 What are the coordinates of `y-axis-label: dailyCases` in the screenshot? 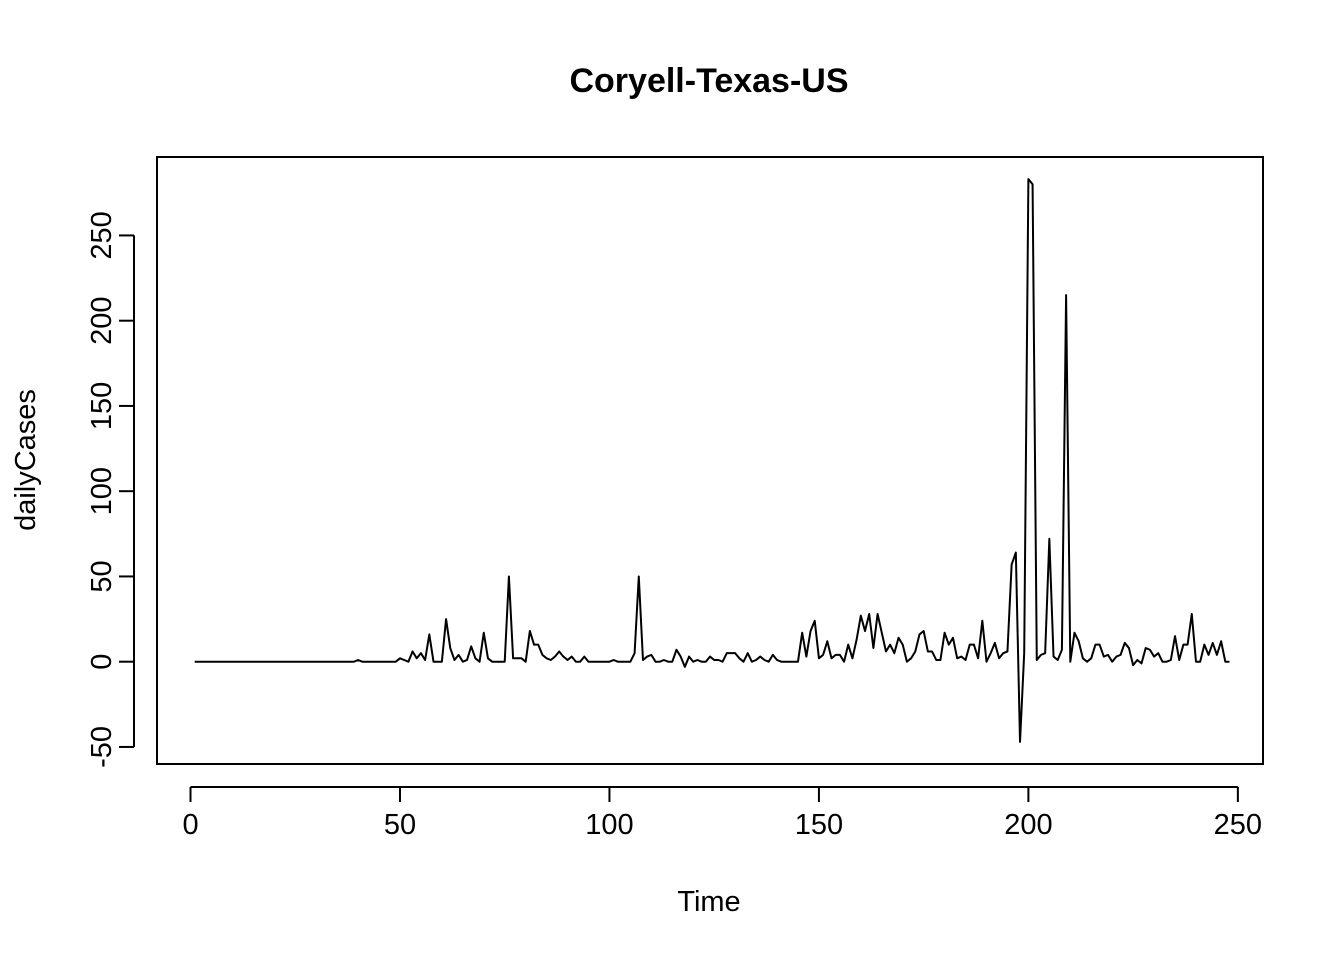 It's located at (26, 460).